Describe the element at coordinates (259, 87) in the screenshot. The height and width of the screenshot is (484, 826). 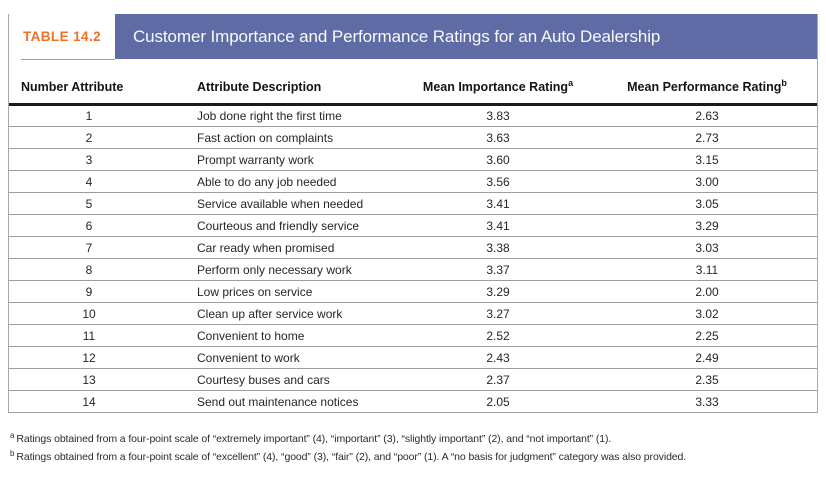
I see `col-header-label: Attribute Description` at that location.